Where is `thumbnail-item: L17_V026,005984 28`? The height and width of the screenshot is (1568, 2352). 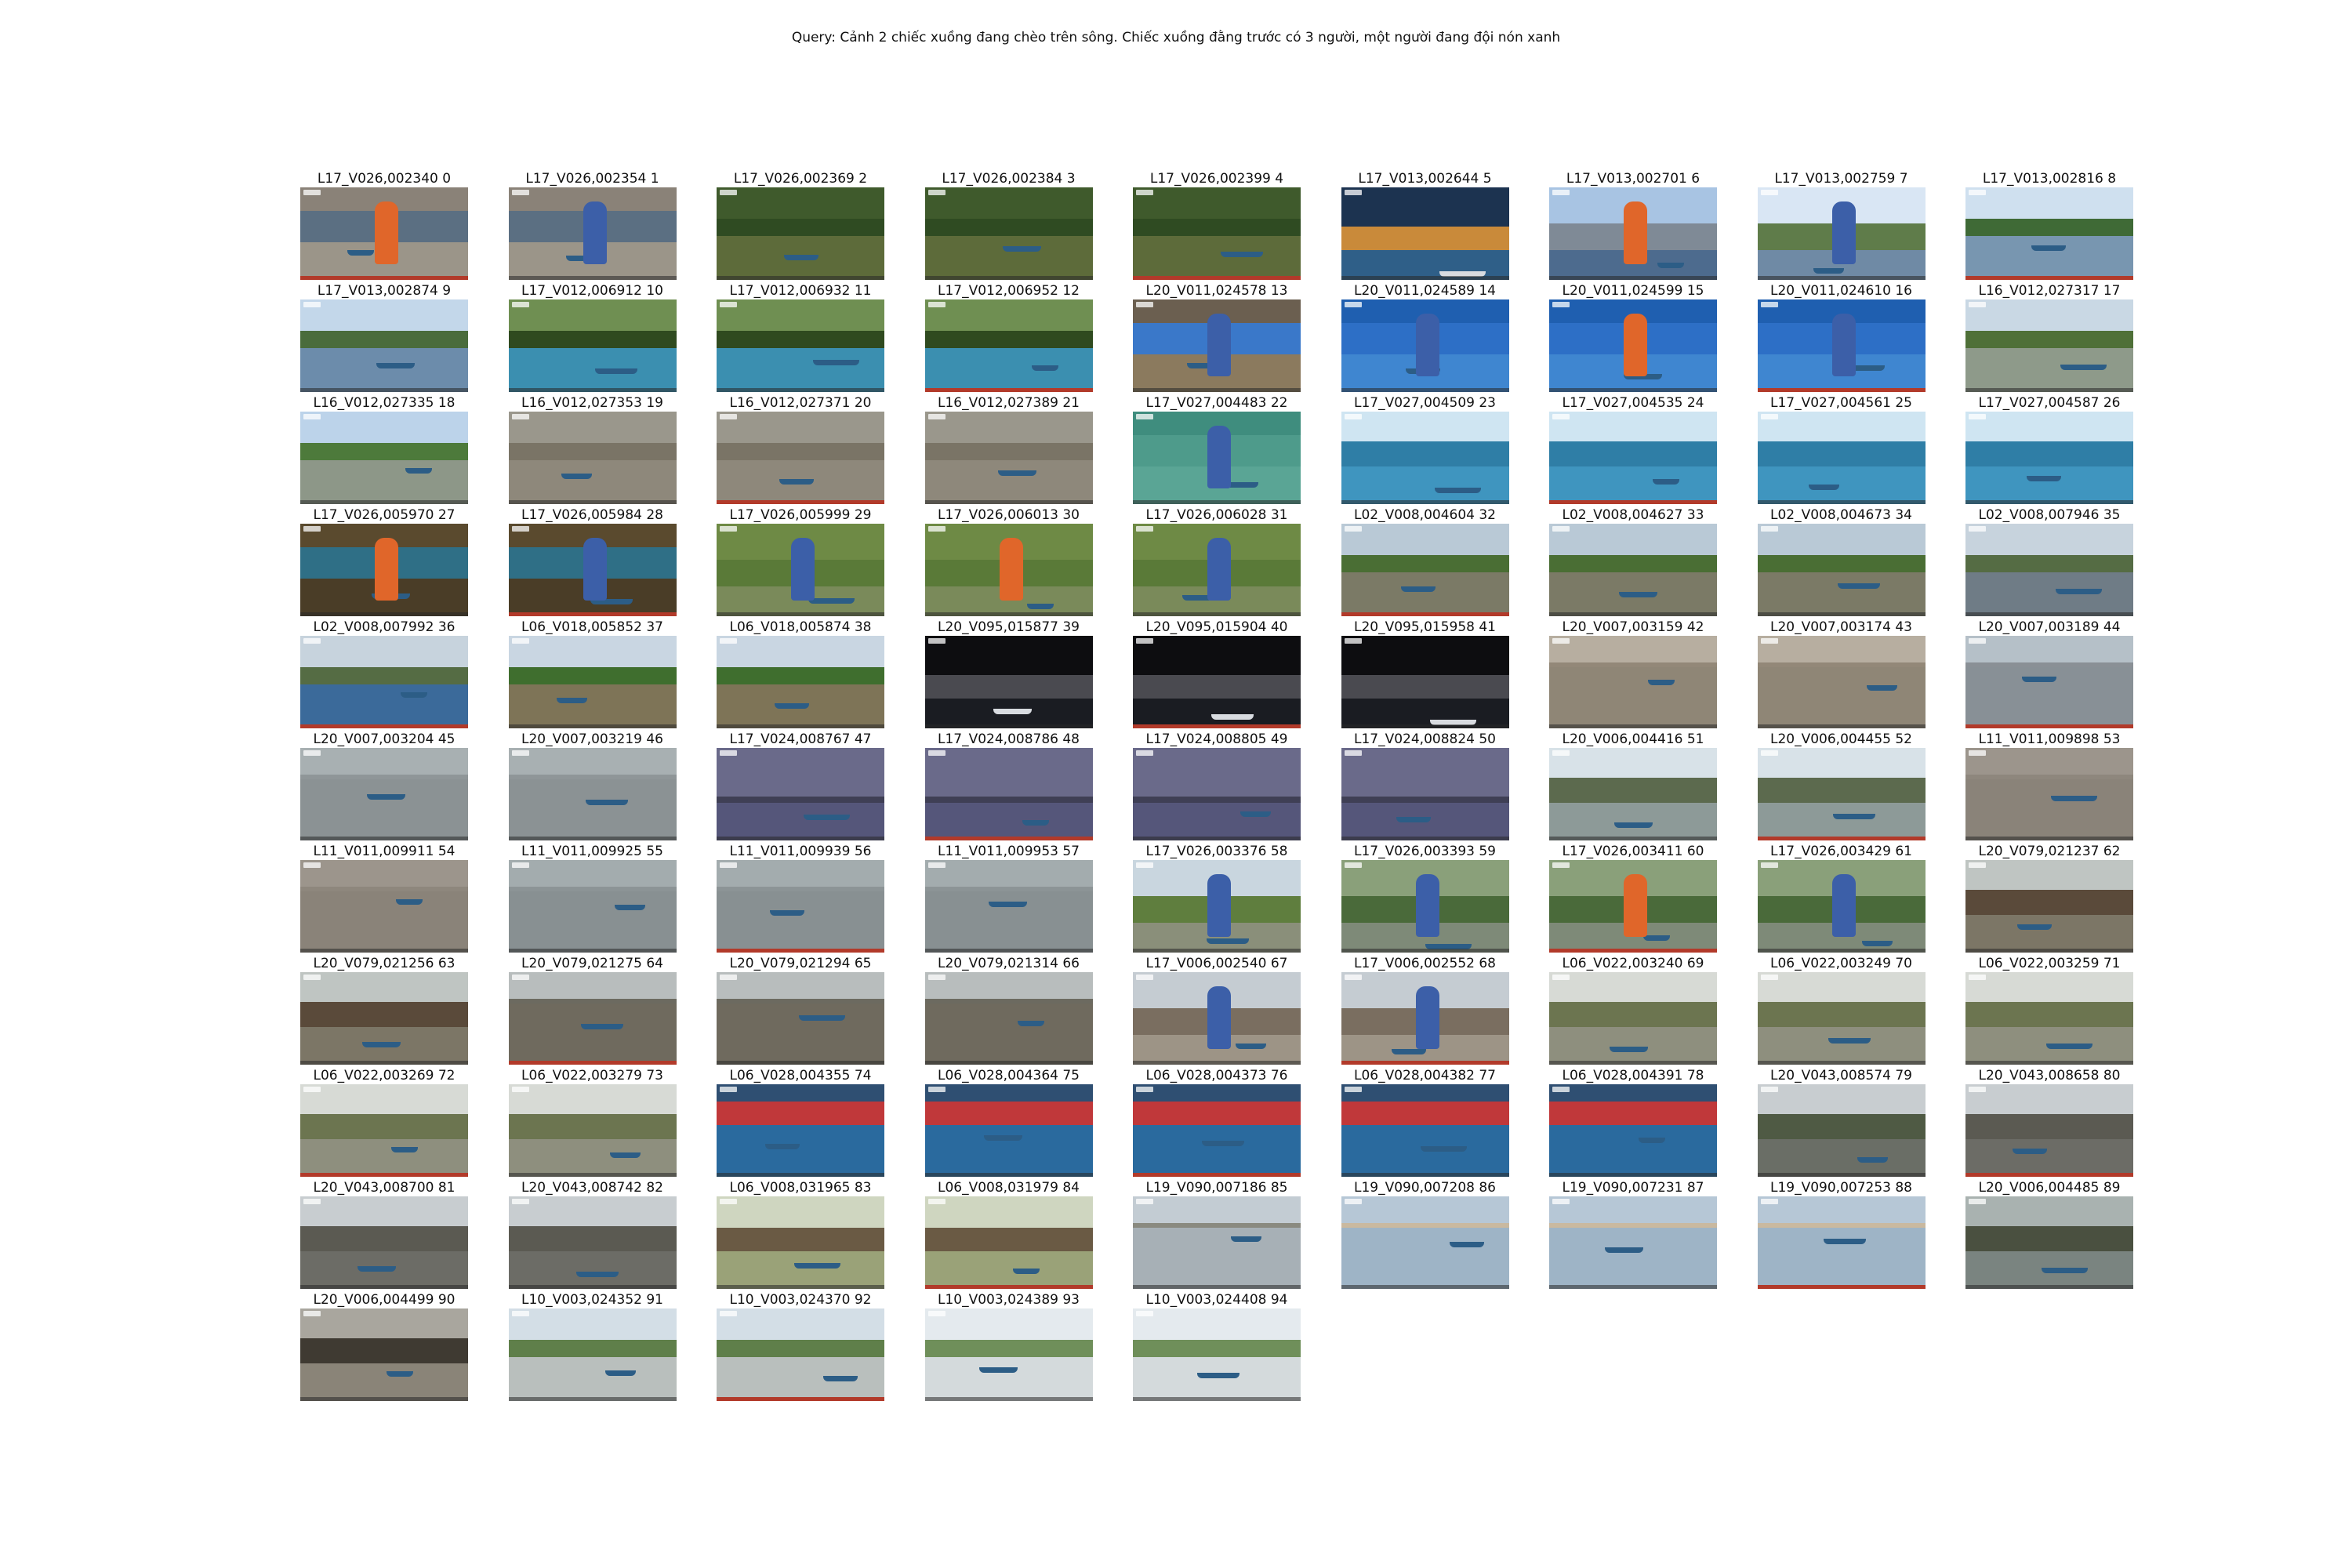
thumbnail-item: L17_V026,005984 28 is located at coordinates (592, 561).